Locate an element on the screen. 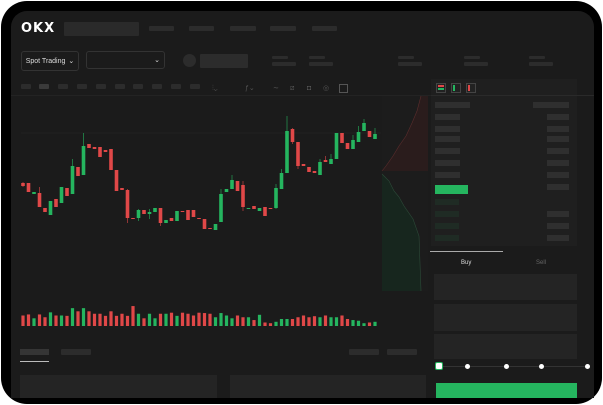  price-input is located at coordinates (505, 287).